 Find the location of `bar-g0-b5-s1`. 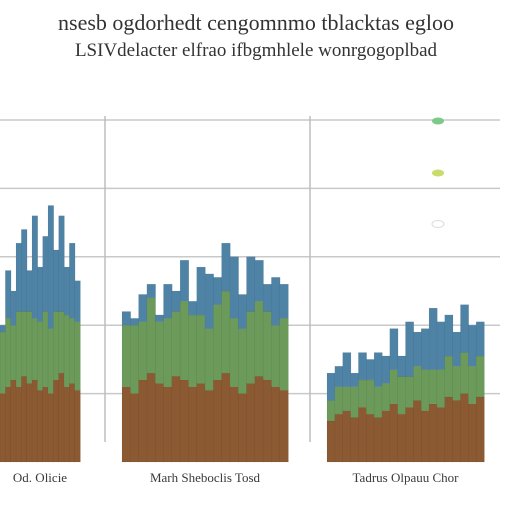

bar-g0-b5-s1 is located at coordinates (29, 347).